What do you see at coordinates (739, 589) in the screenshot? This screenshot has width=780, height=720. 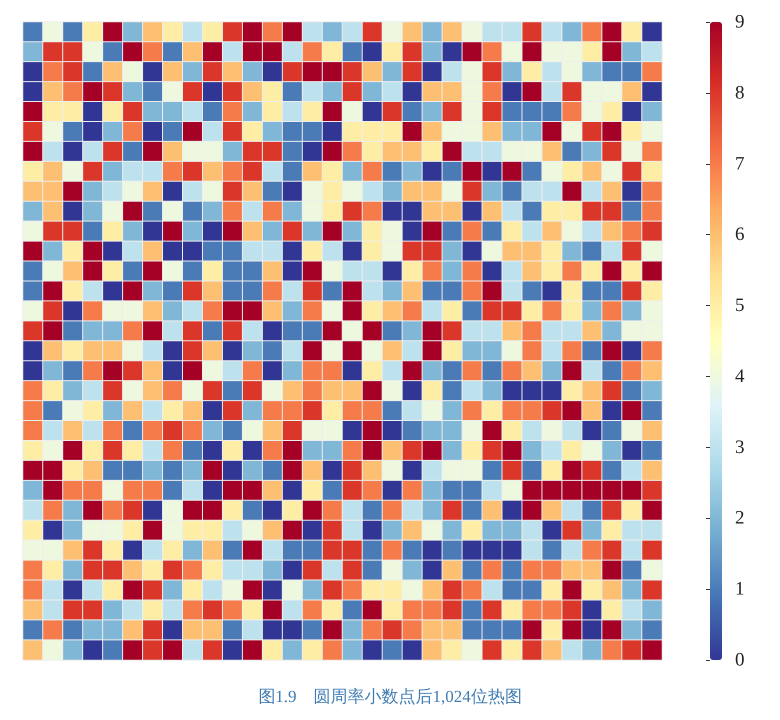 I see `color-bar-label: 1` at bounding box center [739, 589].